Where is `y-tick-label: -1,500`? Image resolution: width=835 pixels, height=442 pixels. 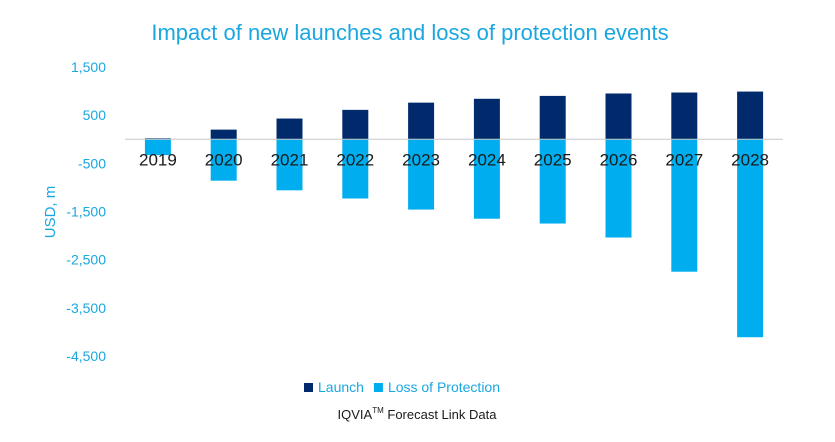
y-tick-label: -1,500 is located at coordinates (86, 212).